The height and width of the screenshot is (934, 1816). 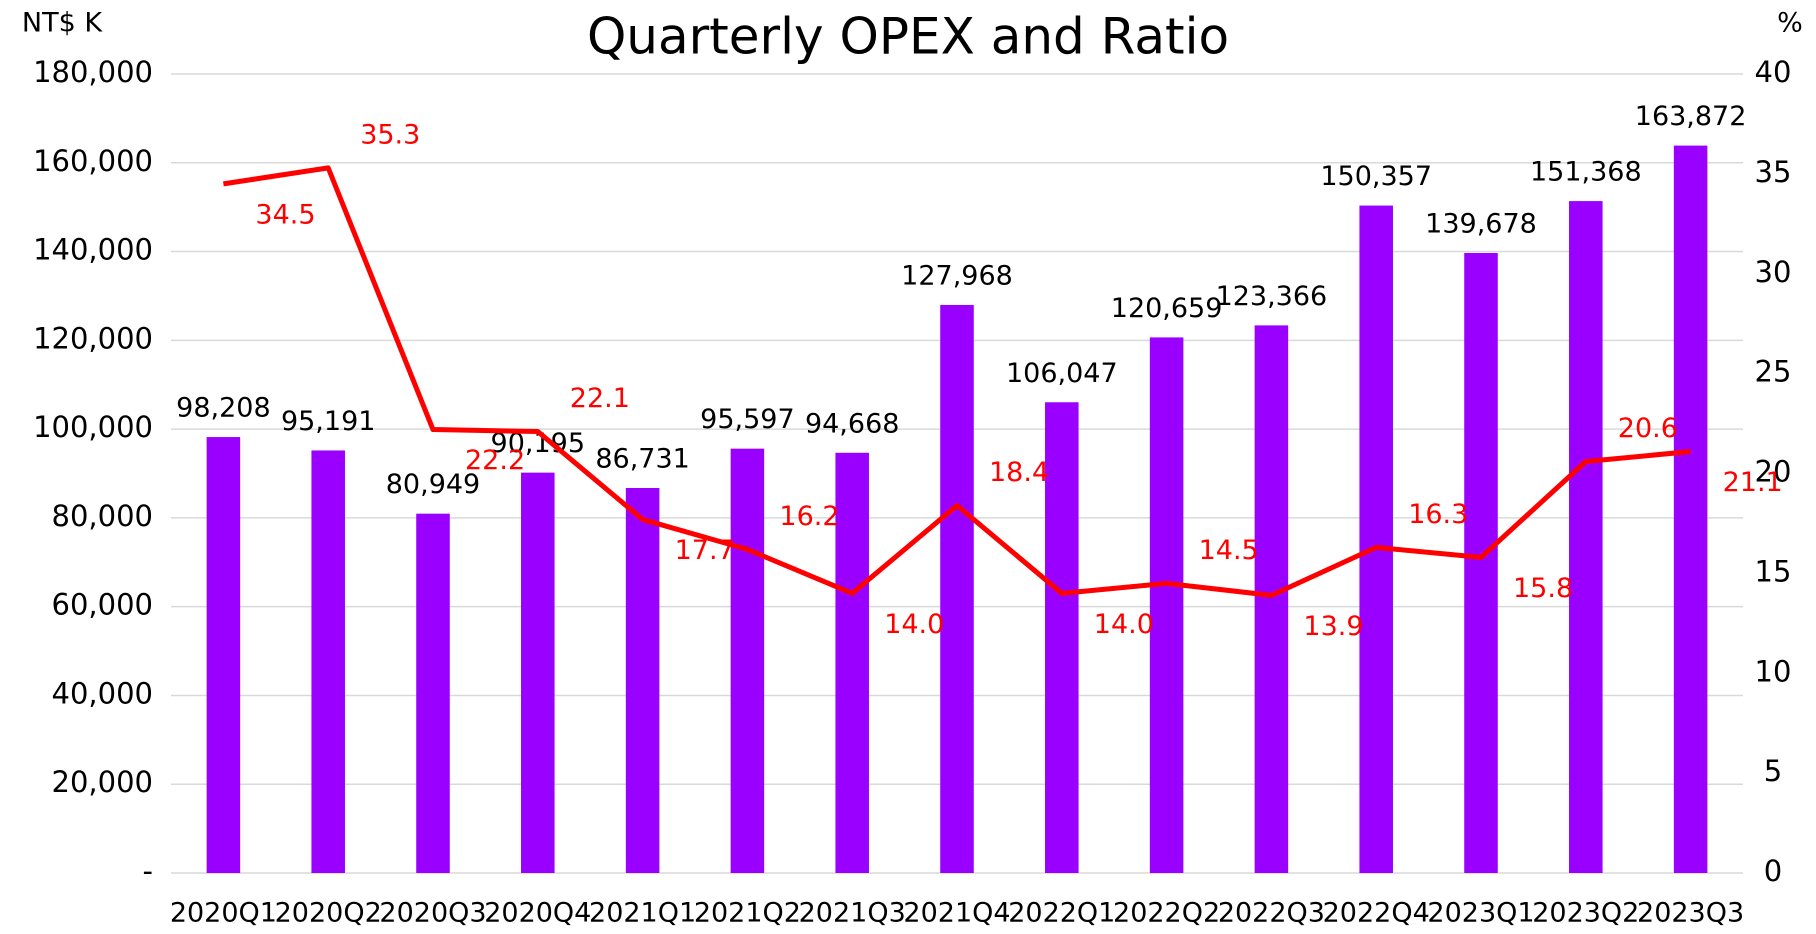 What do you see at coordinates (1773, 571) in the screenshot?
I see `y2-tick-label: 15` at bounding box center [1773, 571].